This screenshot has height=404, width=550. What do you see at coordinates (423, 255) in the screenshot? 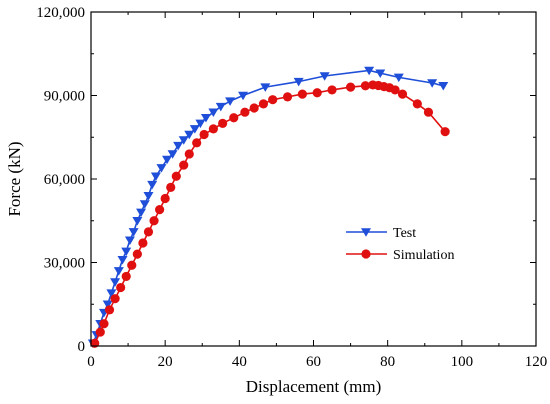
I see `legend-label-simulation: Simulation` at bounding box center [423, 255].